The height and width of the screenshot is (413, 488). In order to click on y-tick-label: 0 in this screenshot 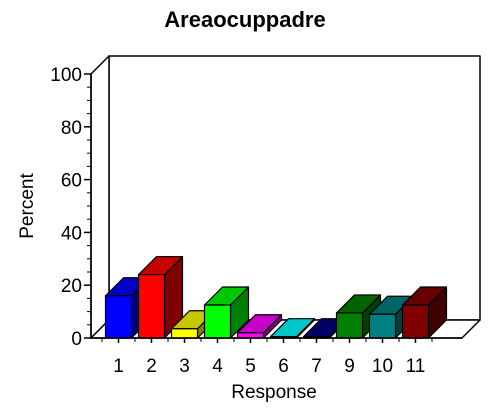, I will do `click(76, 339)`.